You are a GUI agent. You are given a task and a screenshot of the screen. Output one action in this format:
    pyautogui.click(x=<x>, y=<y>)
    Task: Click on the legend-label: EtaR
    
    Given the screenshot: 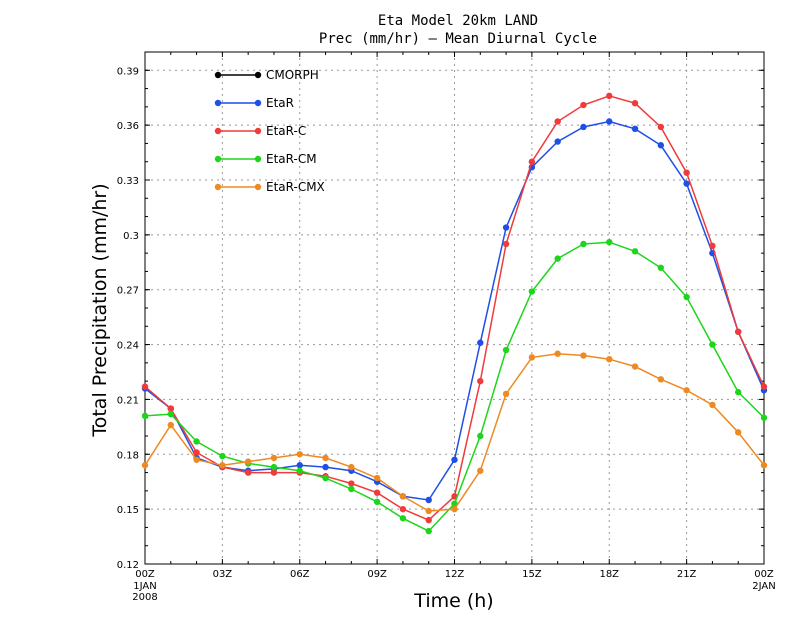 What is the action you would take?
    pyautogui.click(x=280, y=103)
    